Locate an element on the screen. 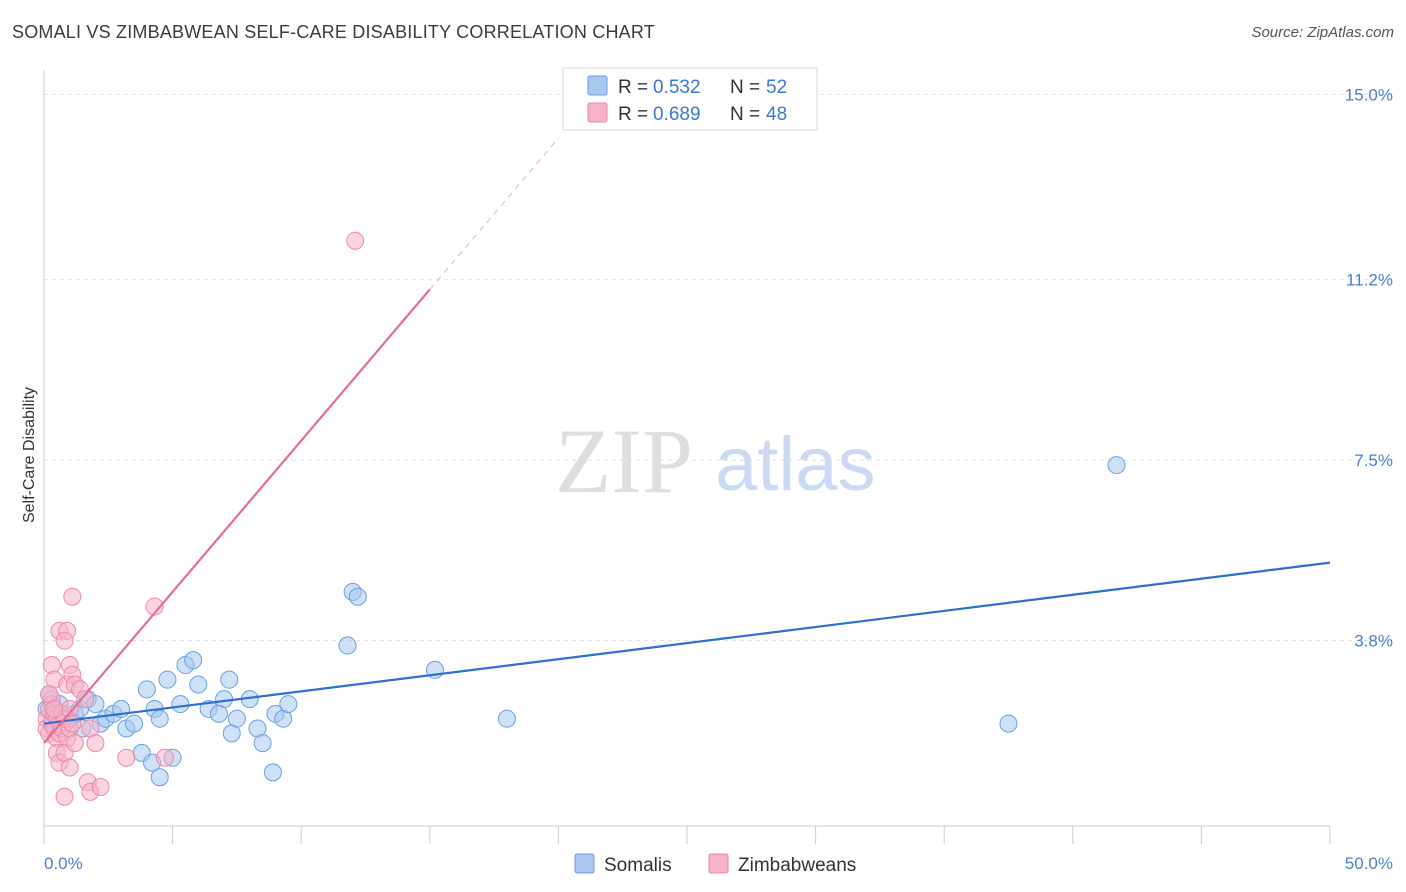 Image resolution: width=1406 pixels, height=892 pixels. y-tick-label: 3.8% is located at coordinates (1373, 641).